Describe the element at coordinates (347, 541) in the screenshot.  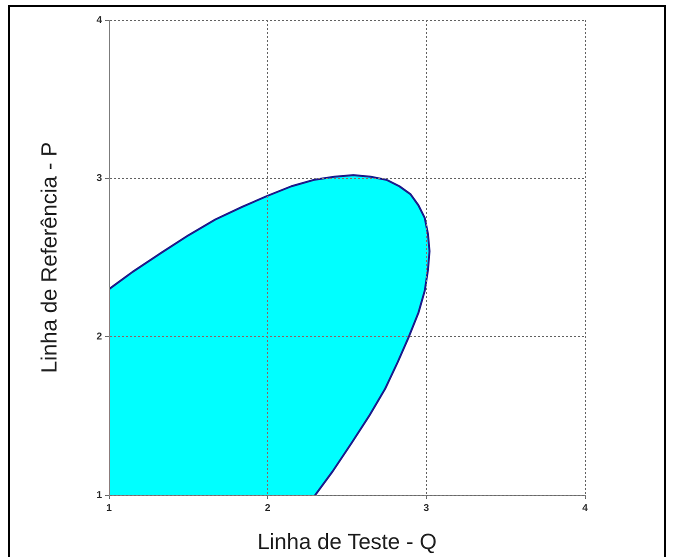
I see `x-axis-title: Linha de Teste - Q` at that location.